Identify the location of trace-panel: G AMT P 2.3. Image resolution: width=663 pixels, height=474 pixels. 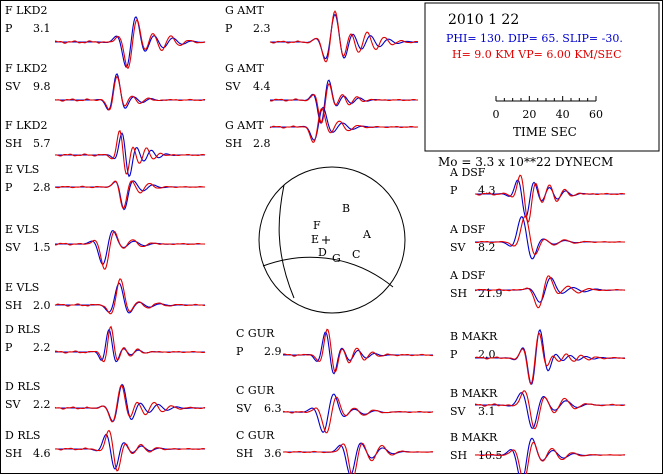
(322, 33).